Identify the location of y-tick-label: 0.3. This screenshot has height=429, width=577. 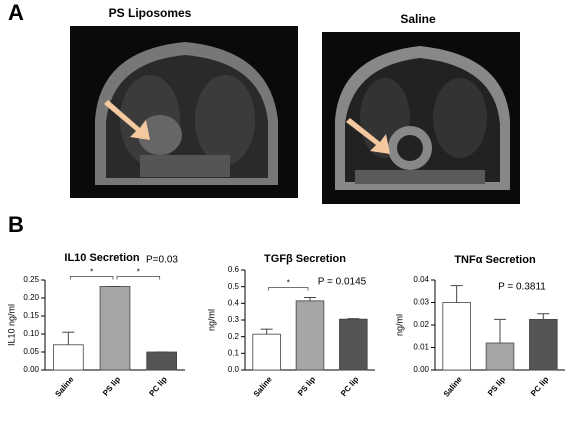
(234, 319).